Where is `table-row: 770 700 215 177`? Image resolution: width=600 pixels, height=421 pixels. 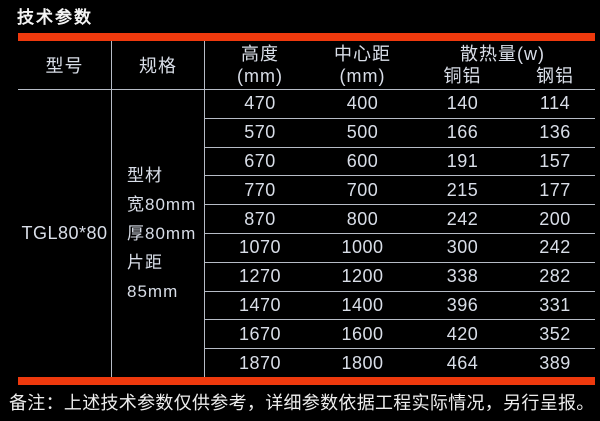 table-row: 770 700 215 177 is located at coordinates (400, 191).